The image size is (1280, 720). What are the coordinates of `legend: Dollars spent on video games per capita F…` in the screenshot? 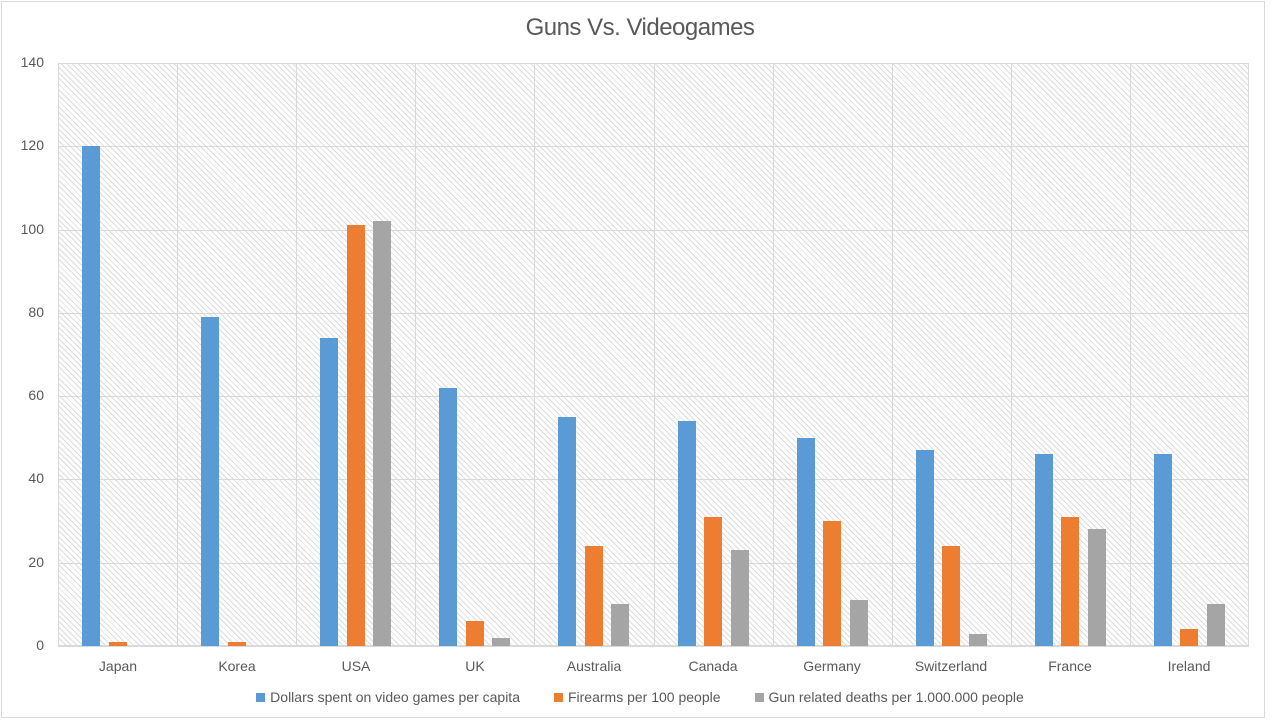 It's located at (640, 697).